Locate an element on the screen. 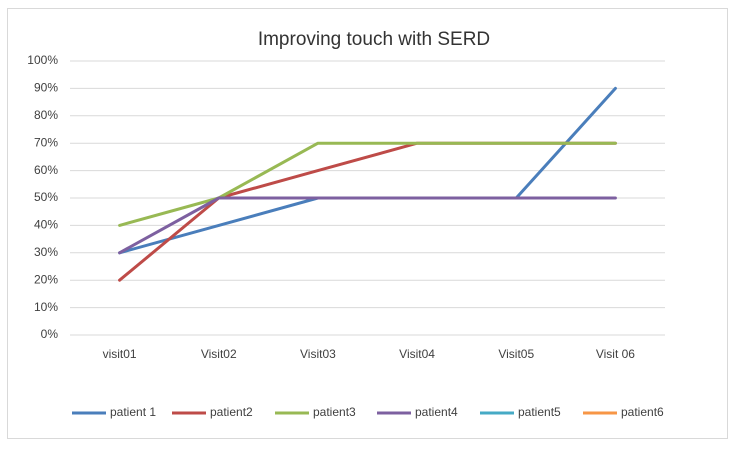 The image size is (742, 450). legend-label: patient5 is located at coordinates (539, 412).